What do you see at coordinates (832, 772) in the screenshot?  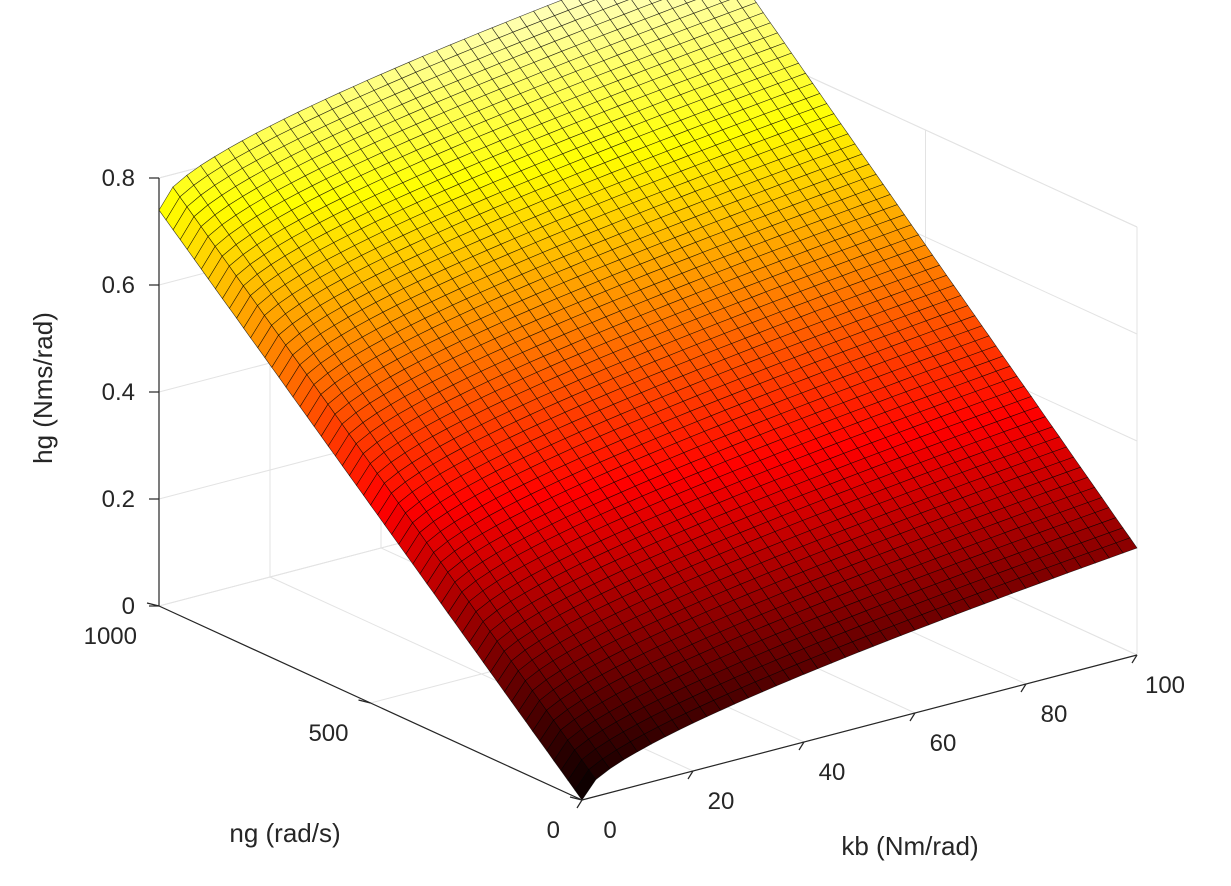 I see `x-tick-label: 40` at bounding box center [832, 772].